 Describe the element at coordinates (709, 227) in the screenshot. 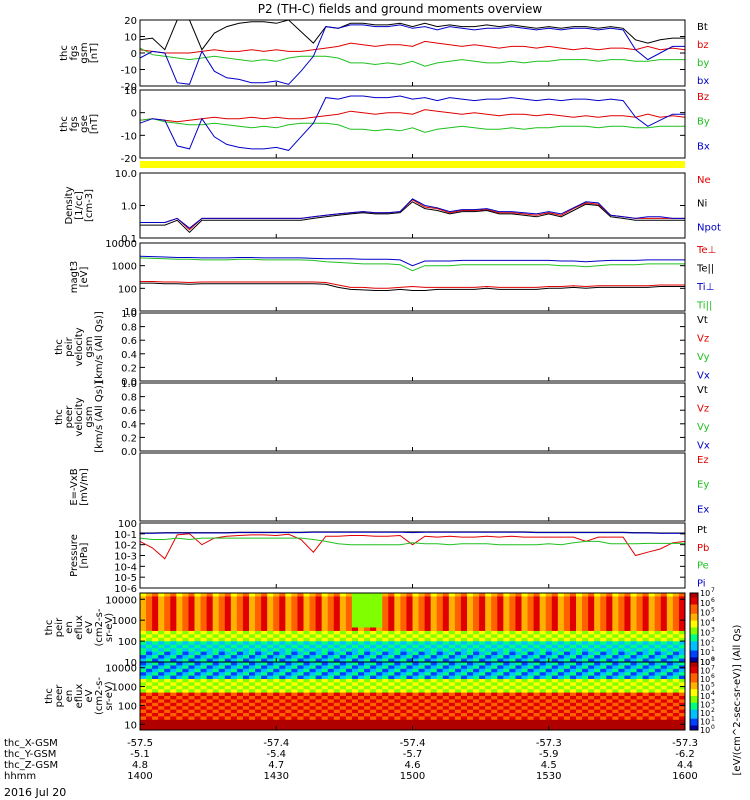

I see `legend-label-Npot: Npot` at that location.